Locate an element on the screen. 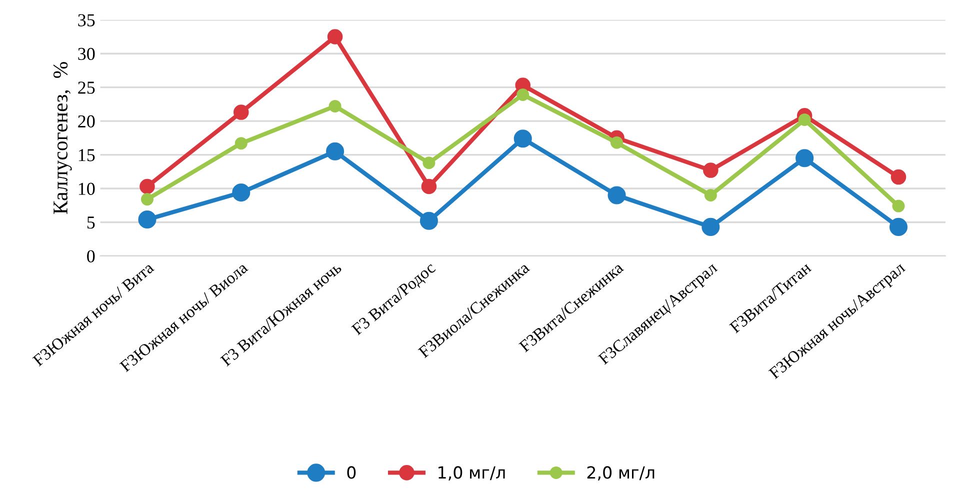  y-tick-label: 30 is located at coordinates (86, 54).